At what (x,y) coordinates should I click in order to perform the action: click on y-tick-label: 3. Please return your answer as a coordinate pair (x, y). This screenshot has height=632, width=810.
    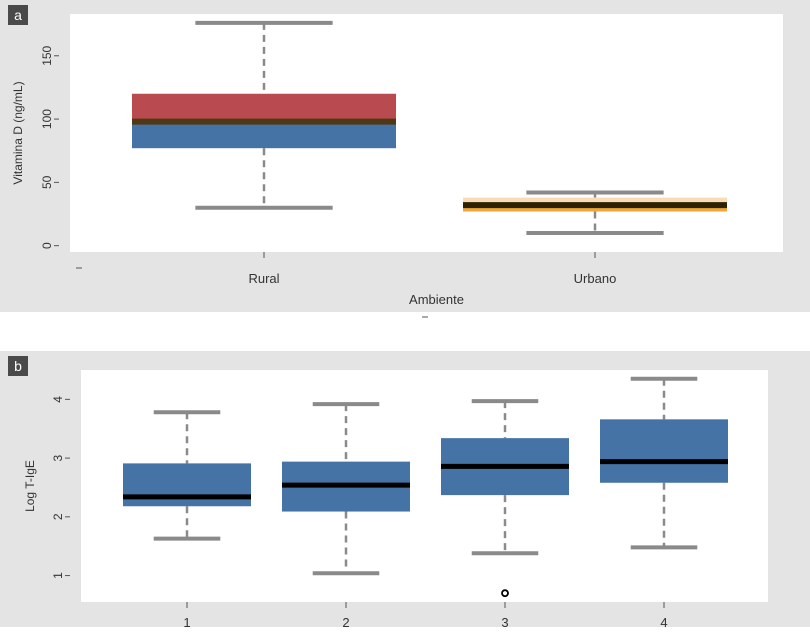
    Looking at the image, I should click on (58, 457).